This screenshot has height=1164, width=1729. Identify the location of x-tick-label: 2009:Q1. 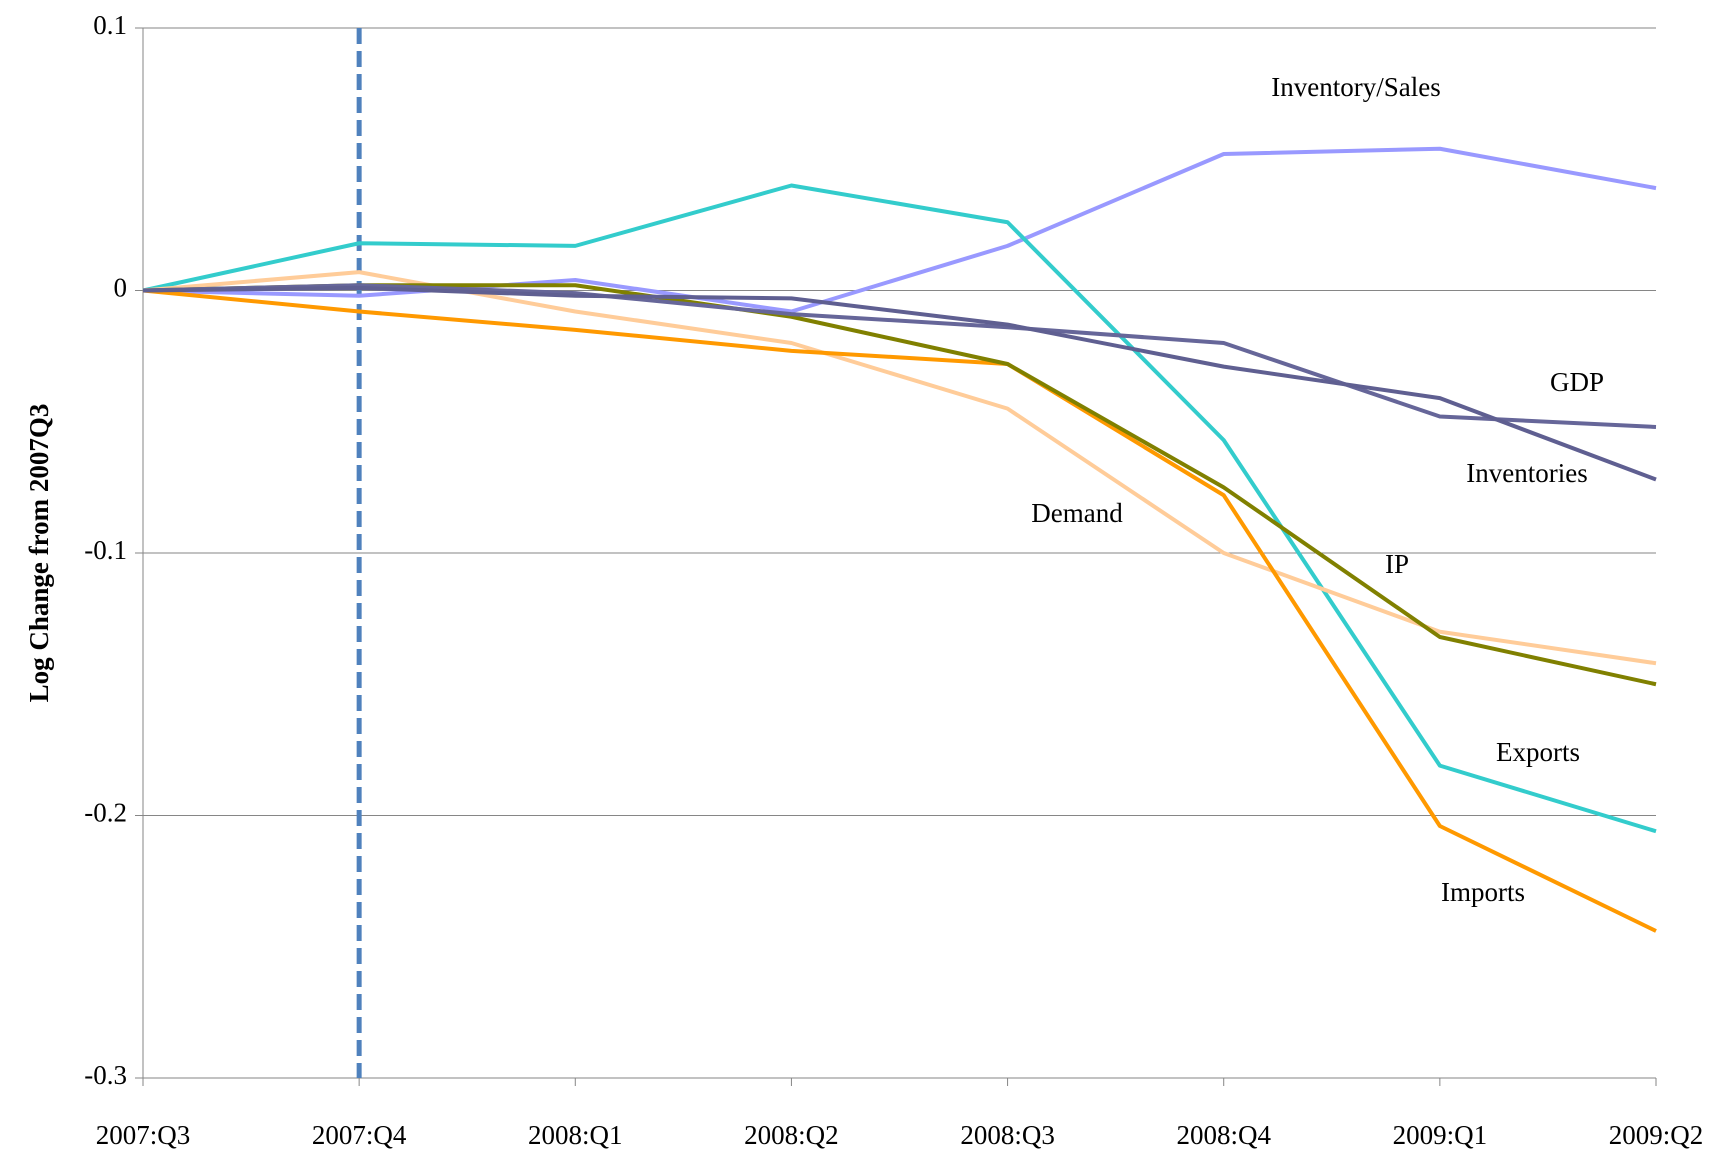
(1440, 1135).